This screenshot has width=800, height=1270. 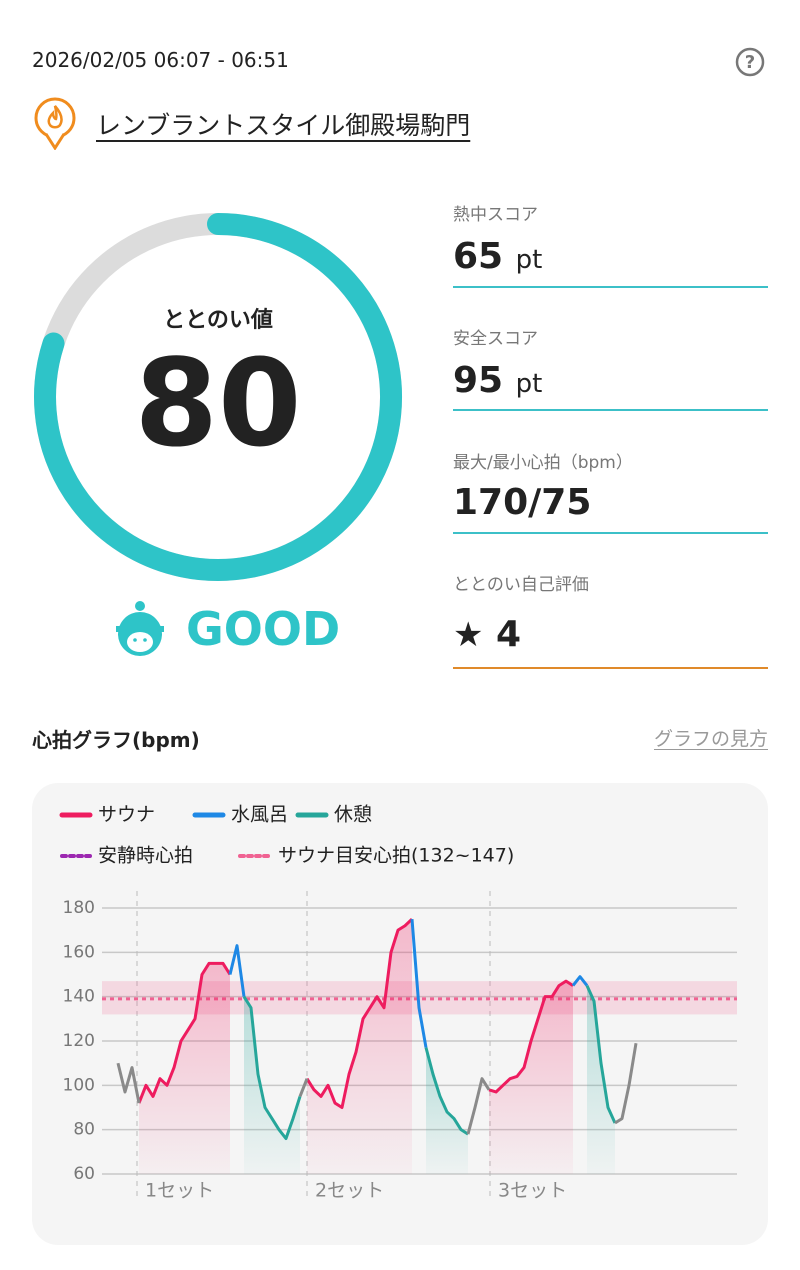 I want to click on y-tick-label: 120, so click(x=79, y=1041).